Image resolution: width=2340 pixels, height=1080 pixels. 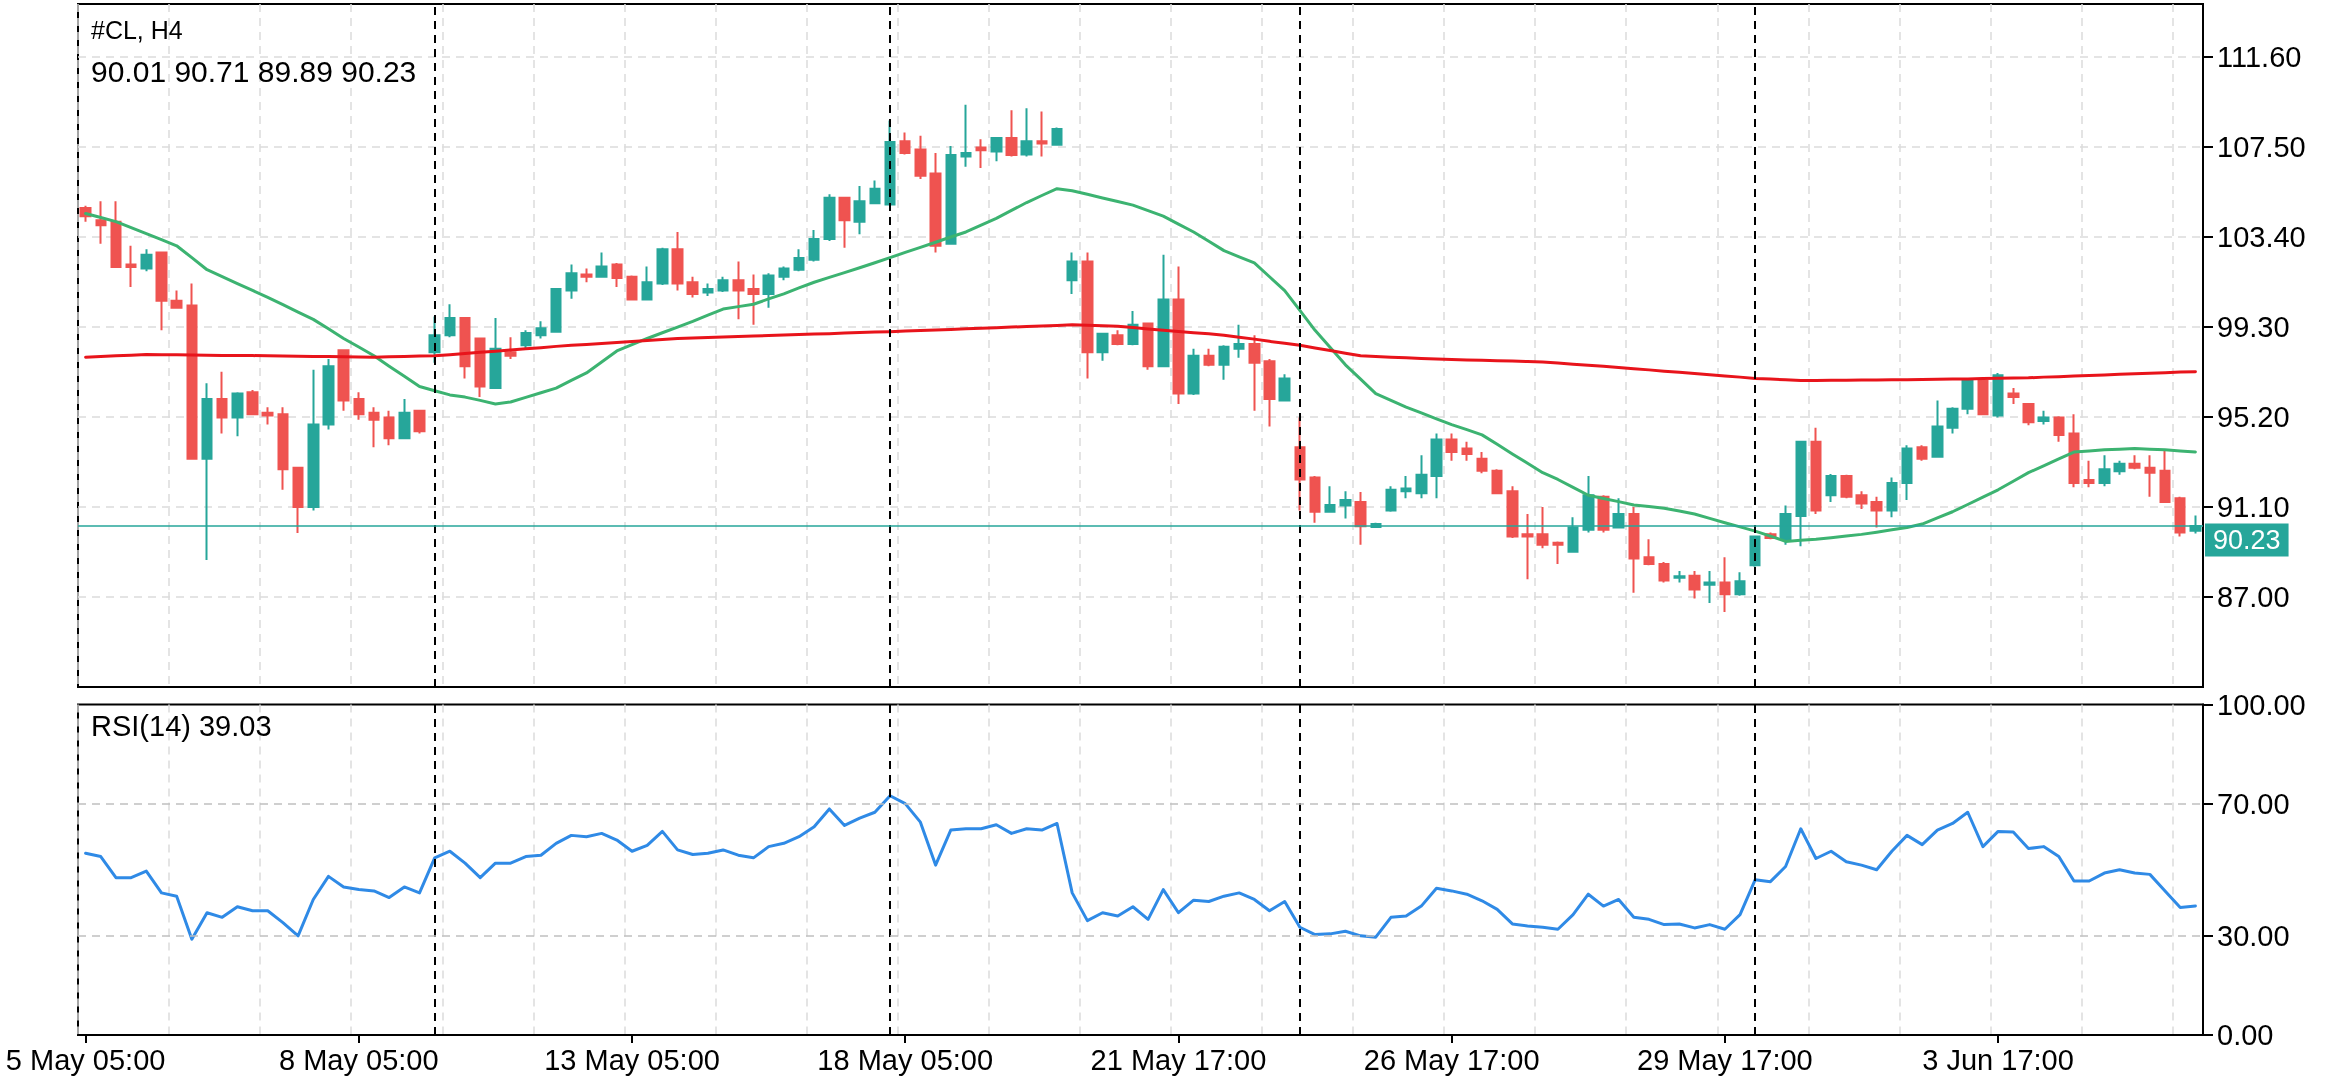 I want to click on y-tick-label: 91.10, so click(x=2253, y=506).